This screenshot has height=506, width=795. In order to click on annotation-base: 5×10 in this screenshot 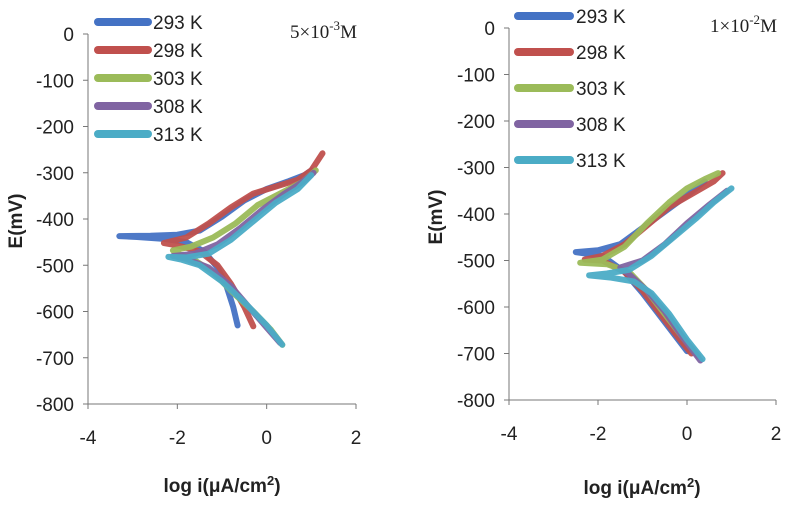, I will do `click(309, 32)`.